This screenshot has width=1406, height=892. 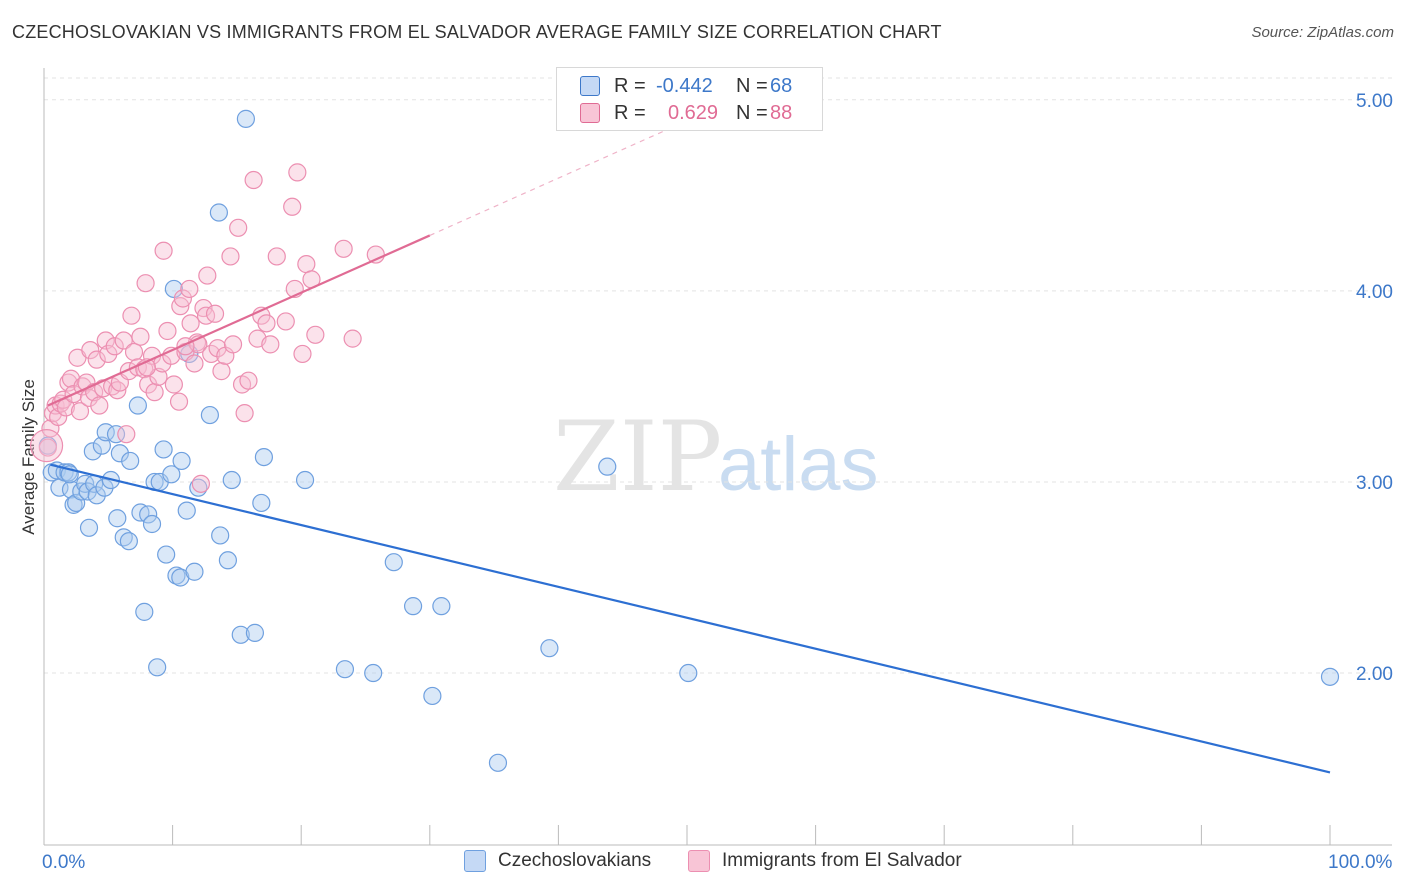 What do you see at coordinates (684, 85) in the screenshot?
I see `r-value: -0.442` at bounding box center [684, 85].